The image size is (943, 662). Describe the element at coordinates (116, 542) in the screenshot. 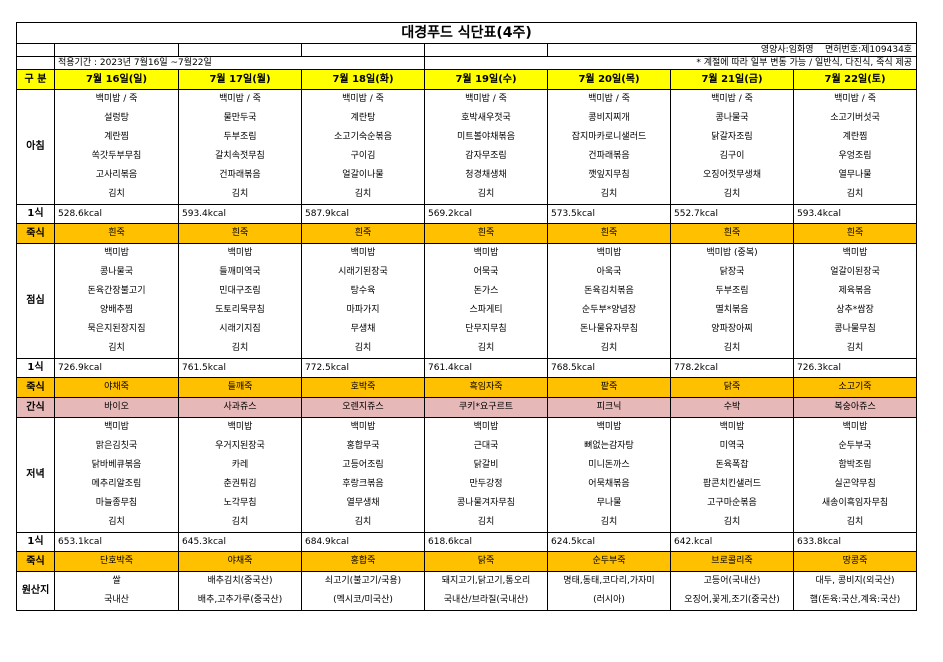

I see `kcal-value: 653.1kcal` at that location.